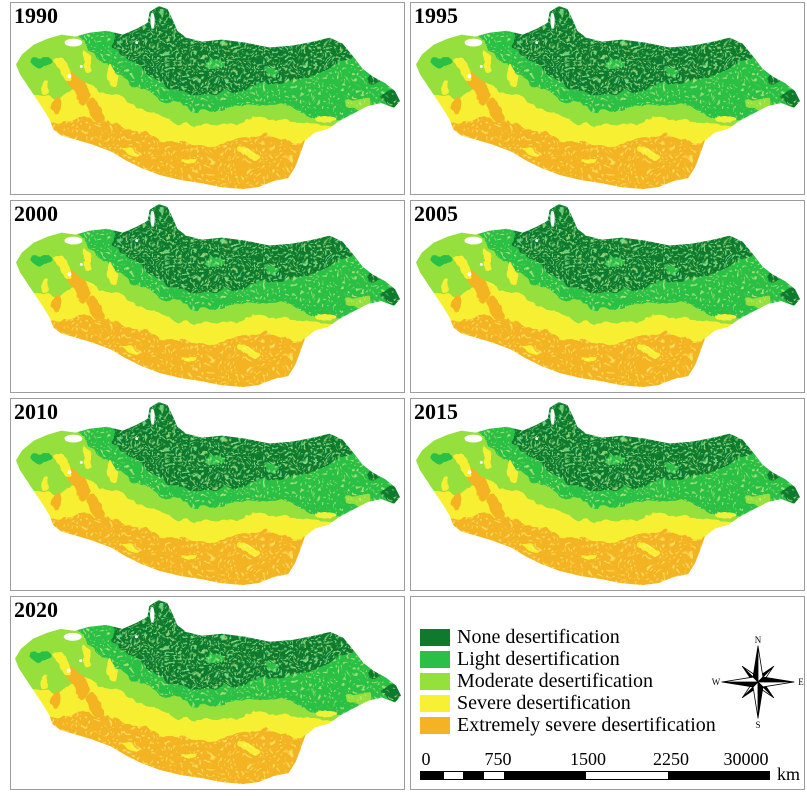 This screenshot has height=796, width=807. I want to click on map-panel: 2000, so click(207, 296).